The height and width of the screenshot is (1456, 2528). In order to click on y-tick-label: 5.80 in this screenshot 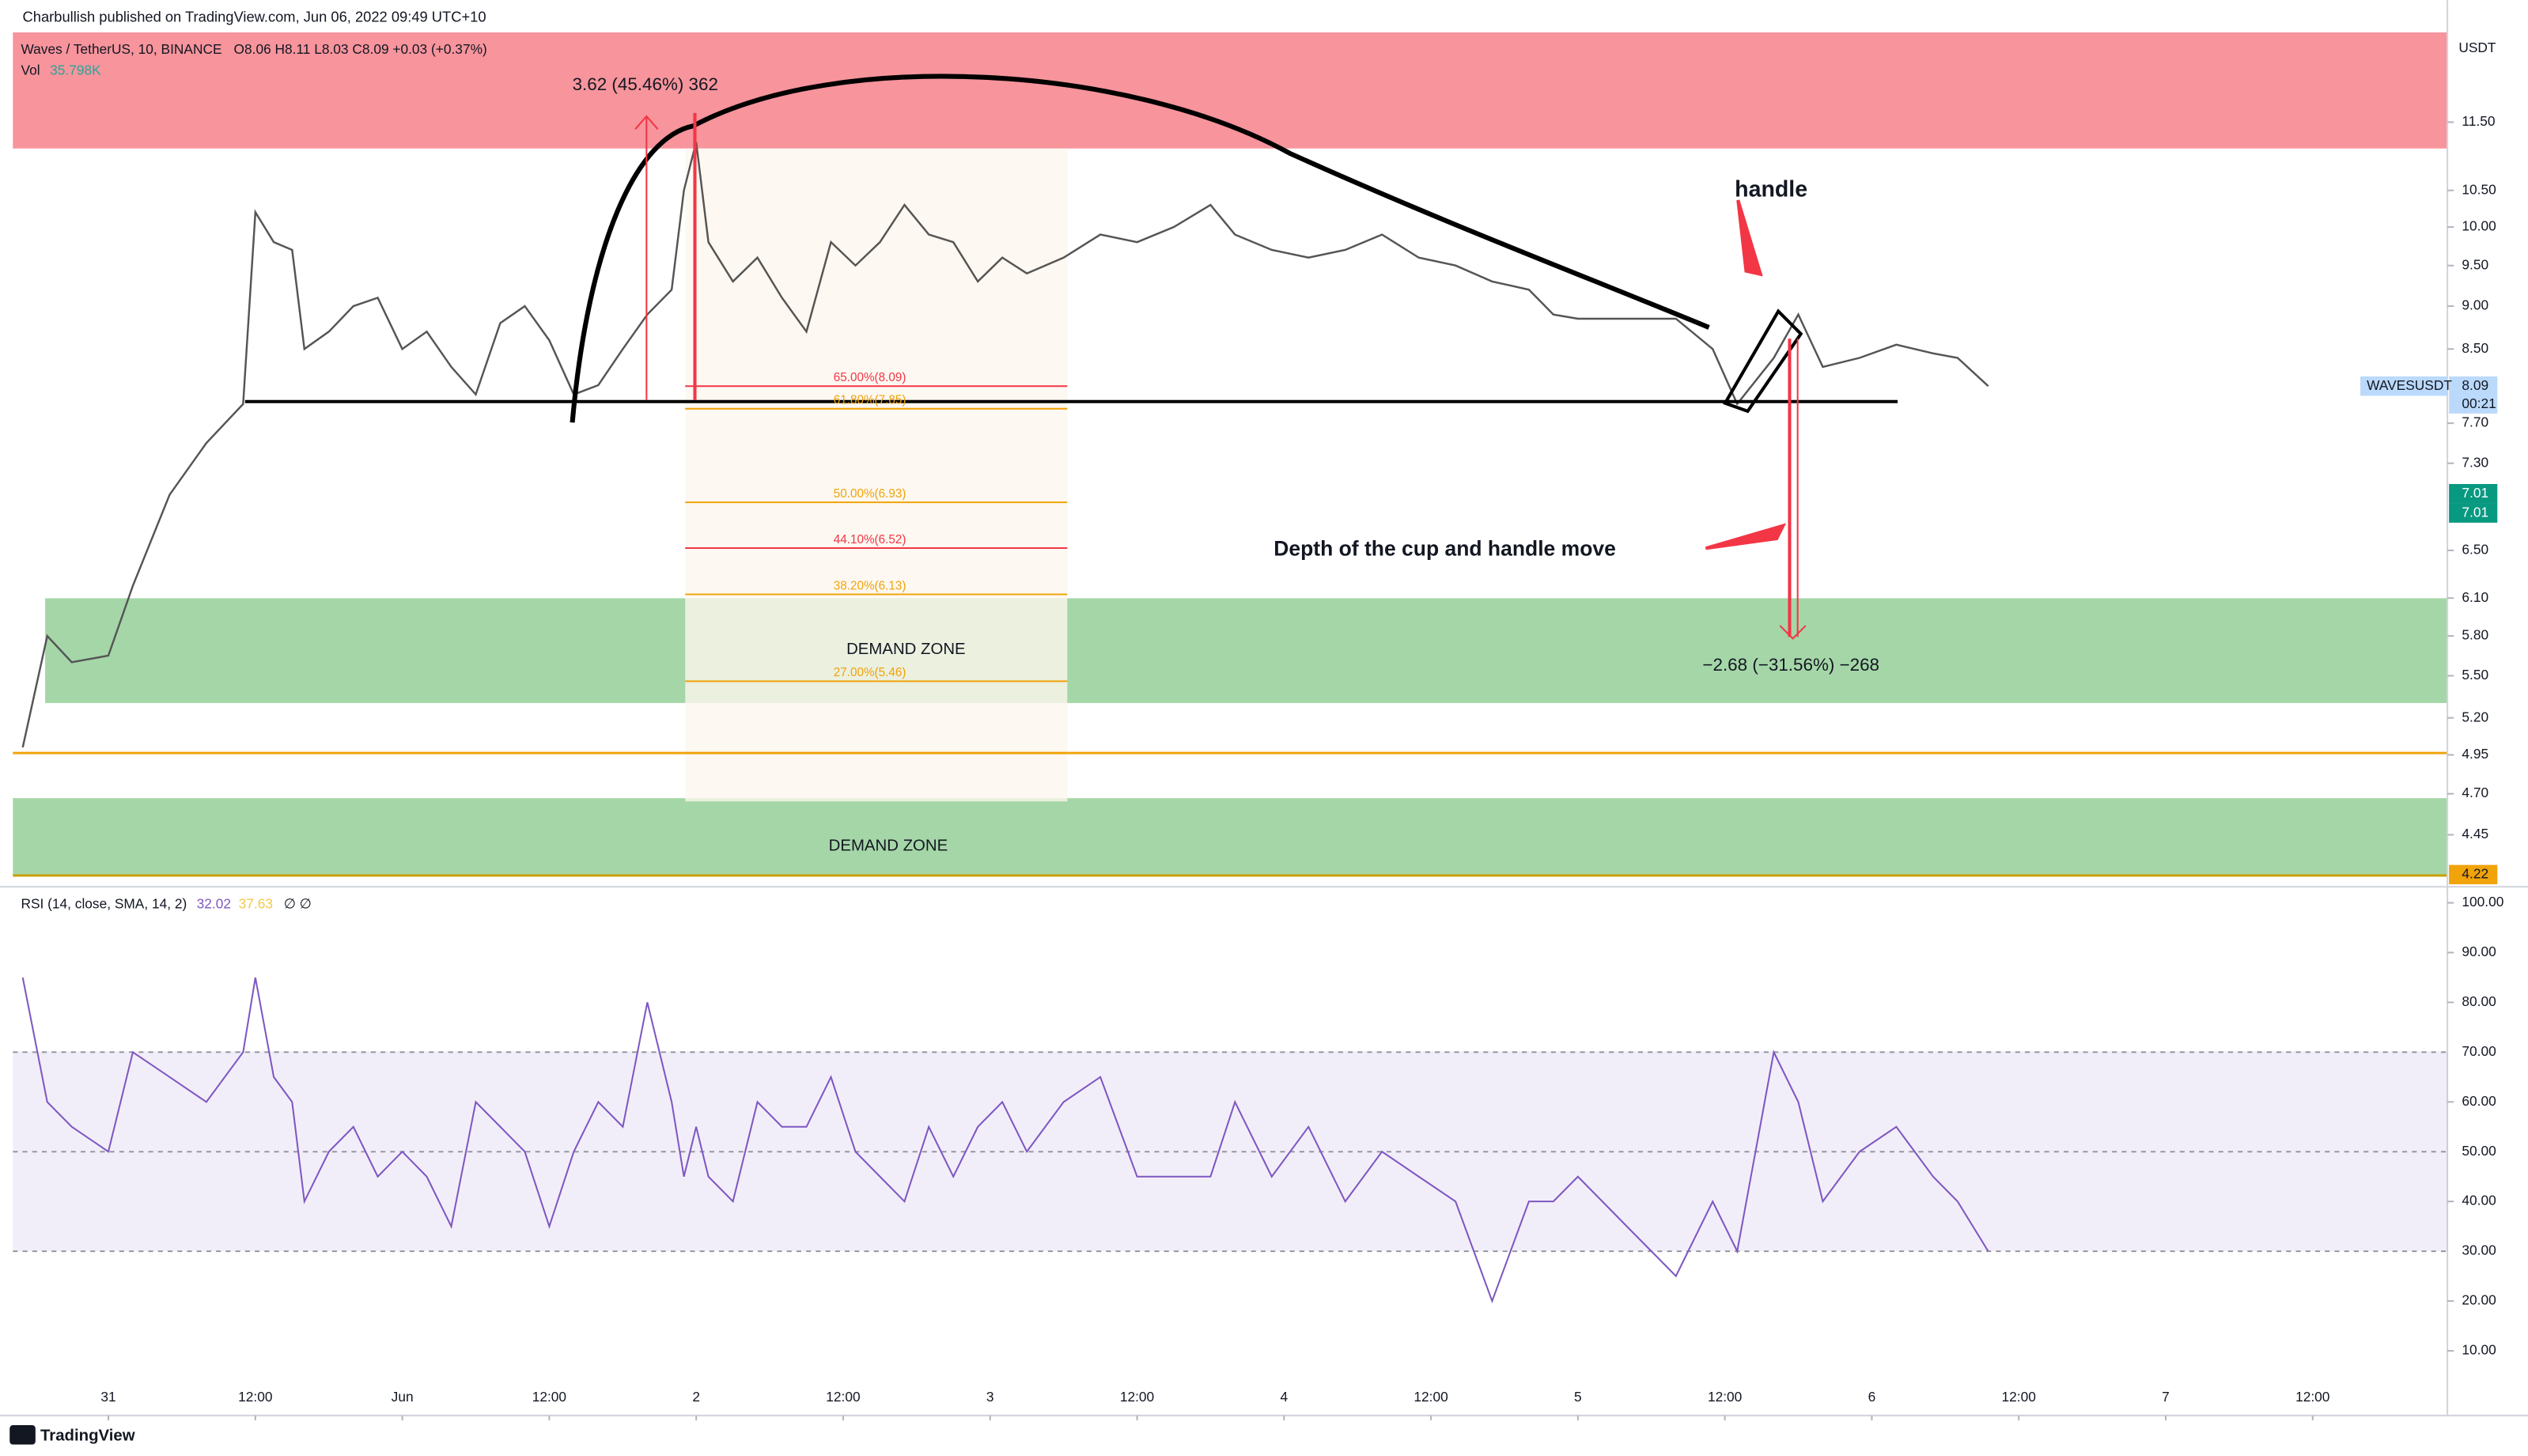, I will do `click(2475, 635)`.